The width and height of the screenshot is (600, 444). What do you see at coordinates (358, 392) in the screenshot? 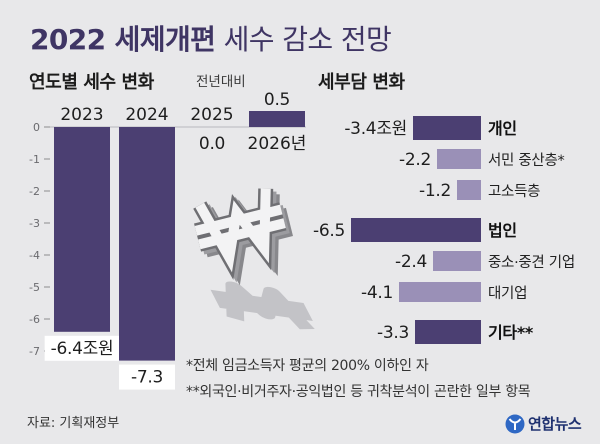
I see `footnote: **외국인·비거주자·공익법인 등 귀착분석이 곤란한 일부 항목` at bounding box center [358, 392].